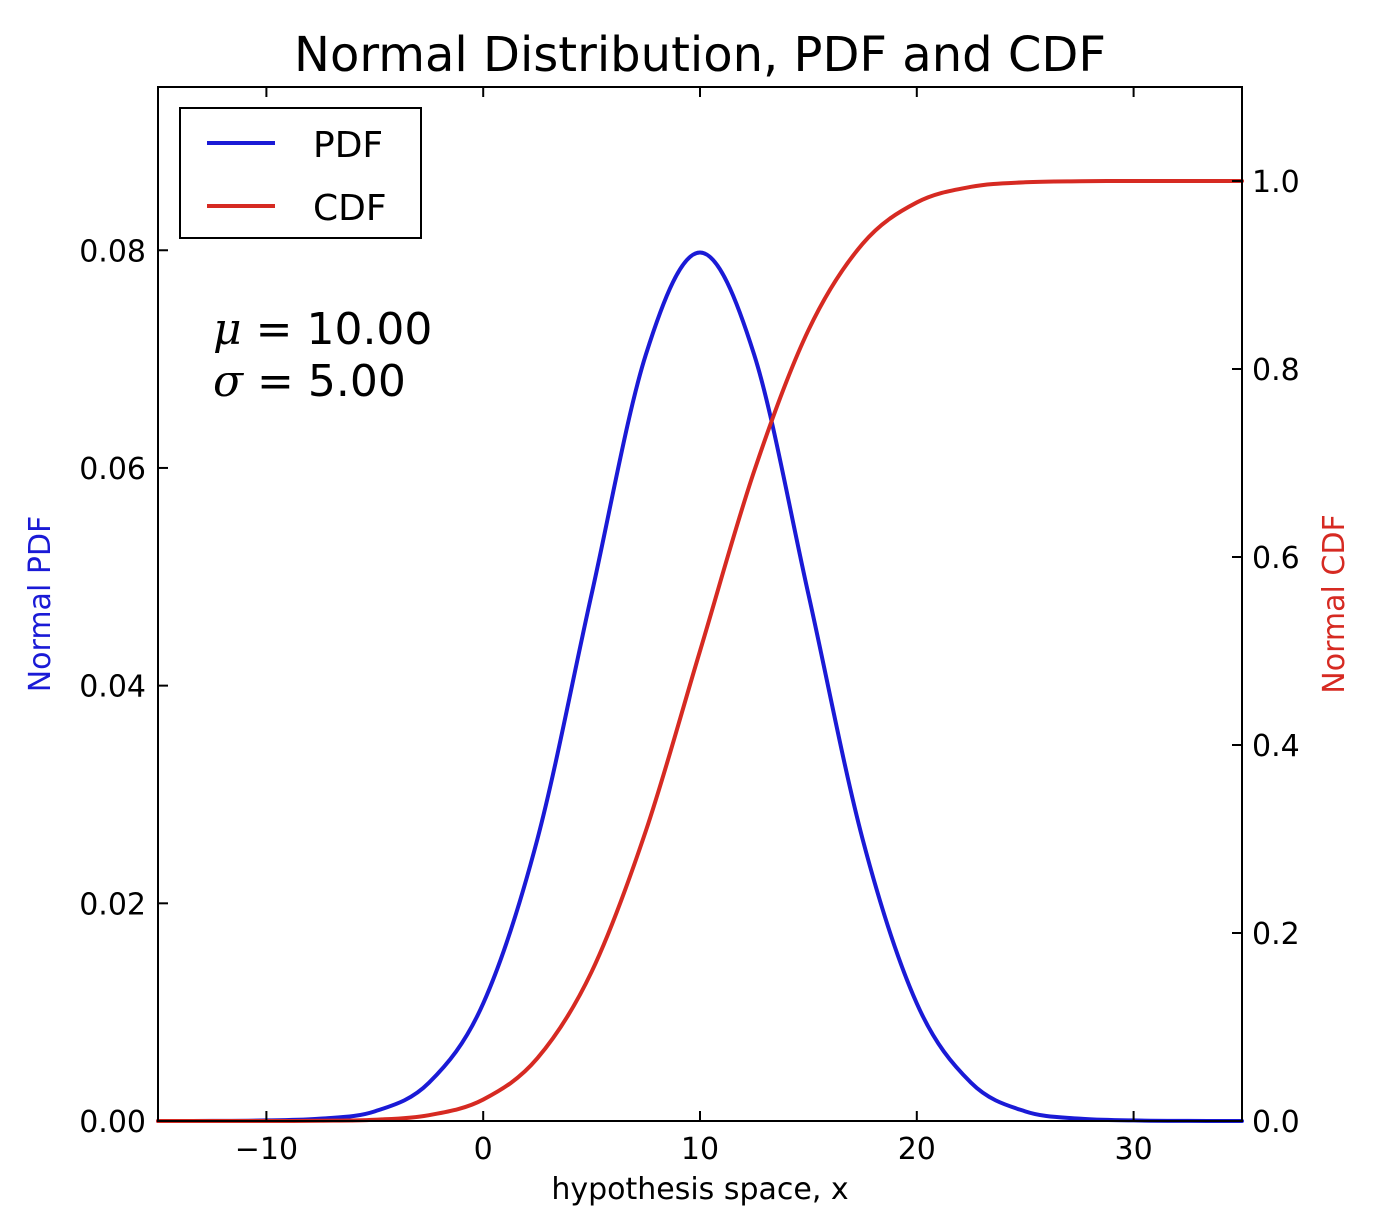  Describe the element at coordinates (1276, 182) in the screenshot. I see `right-y-tick-label: 1.0` at that location.